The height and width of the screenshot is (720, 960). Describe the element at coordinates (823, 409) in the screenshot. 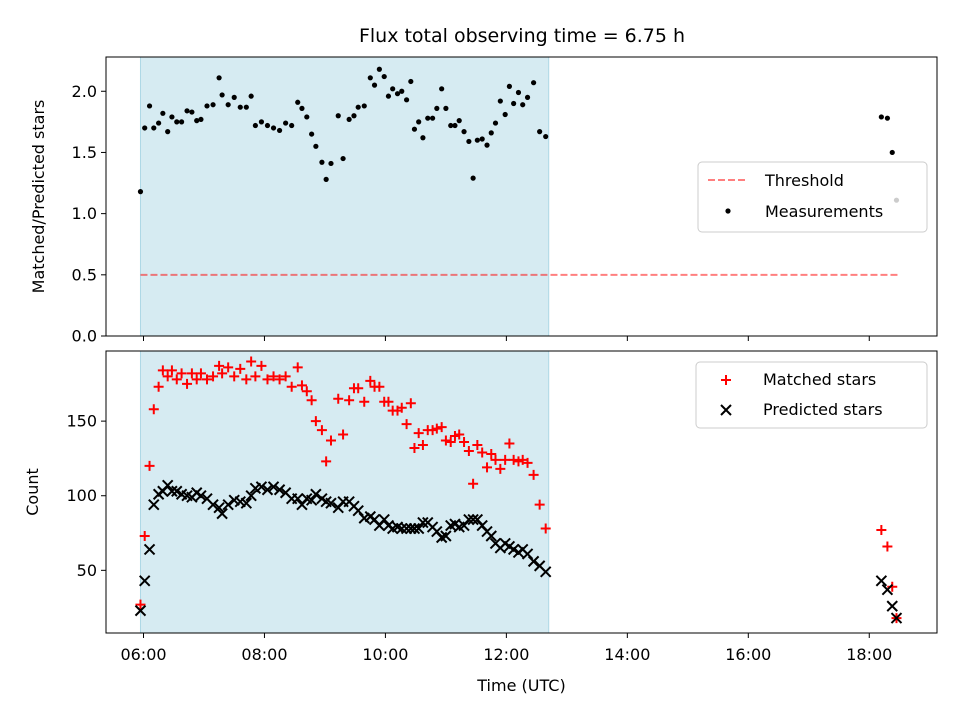

I see `legend-predicted-label: Predicted stars` at that location.